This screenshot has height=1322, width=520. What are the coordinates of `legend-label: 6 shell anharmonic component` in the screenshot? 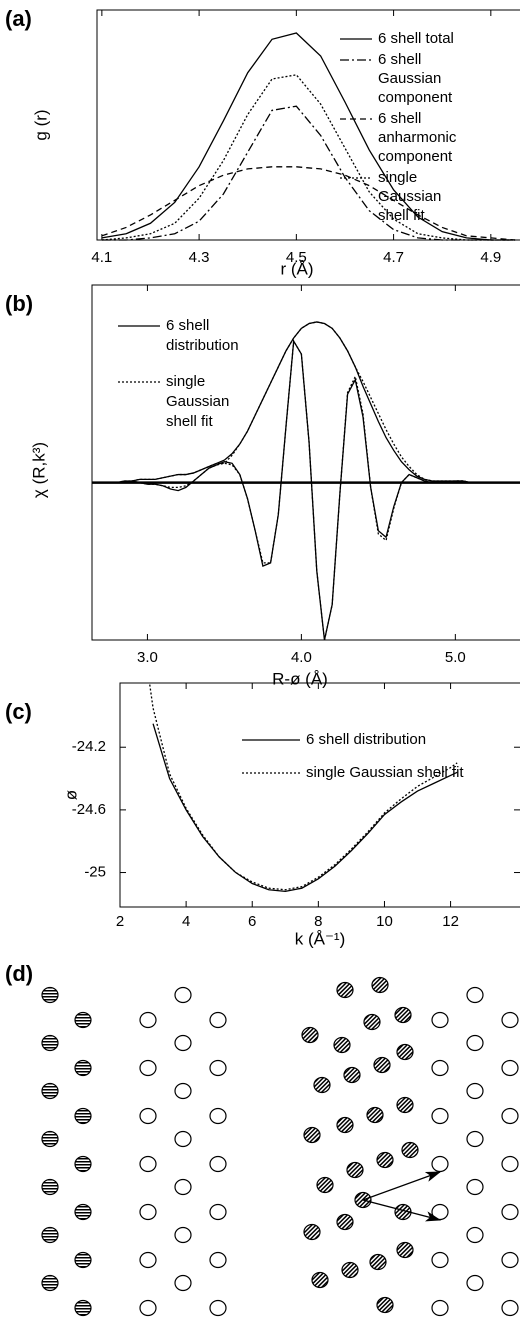 It's located at (417, 137).